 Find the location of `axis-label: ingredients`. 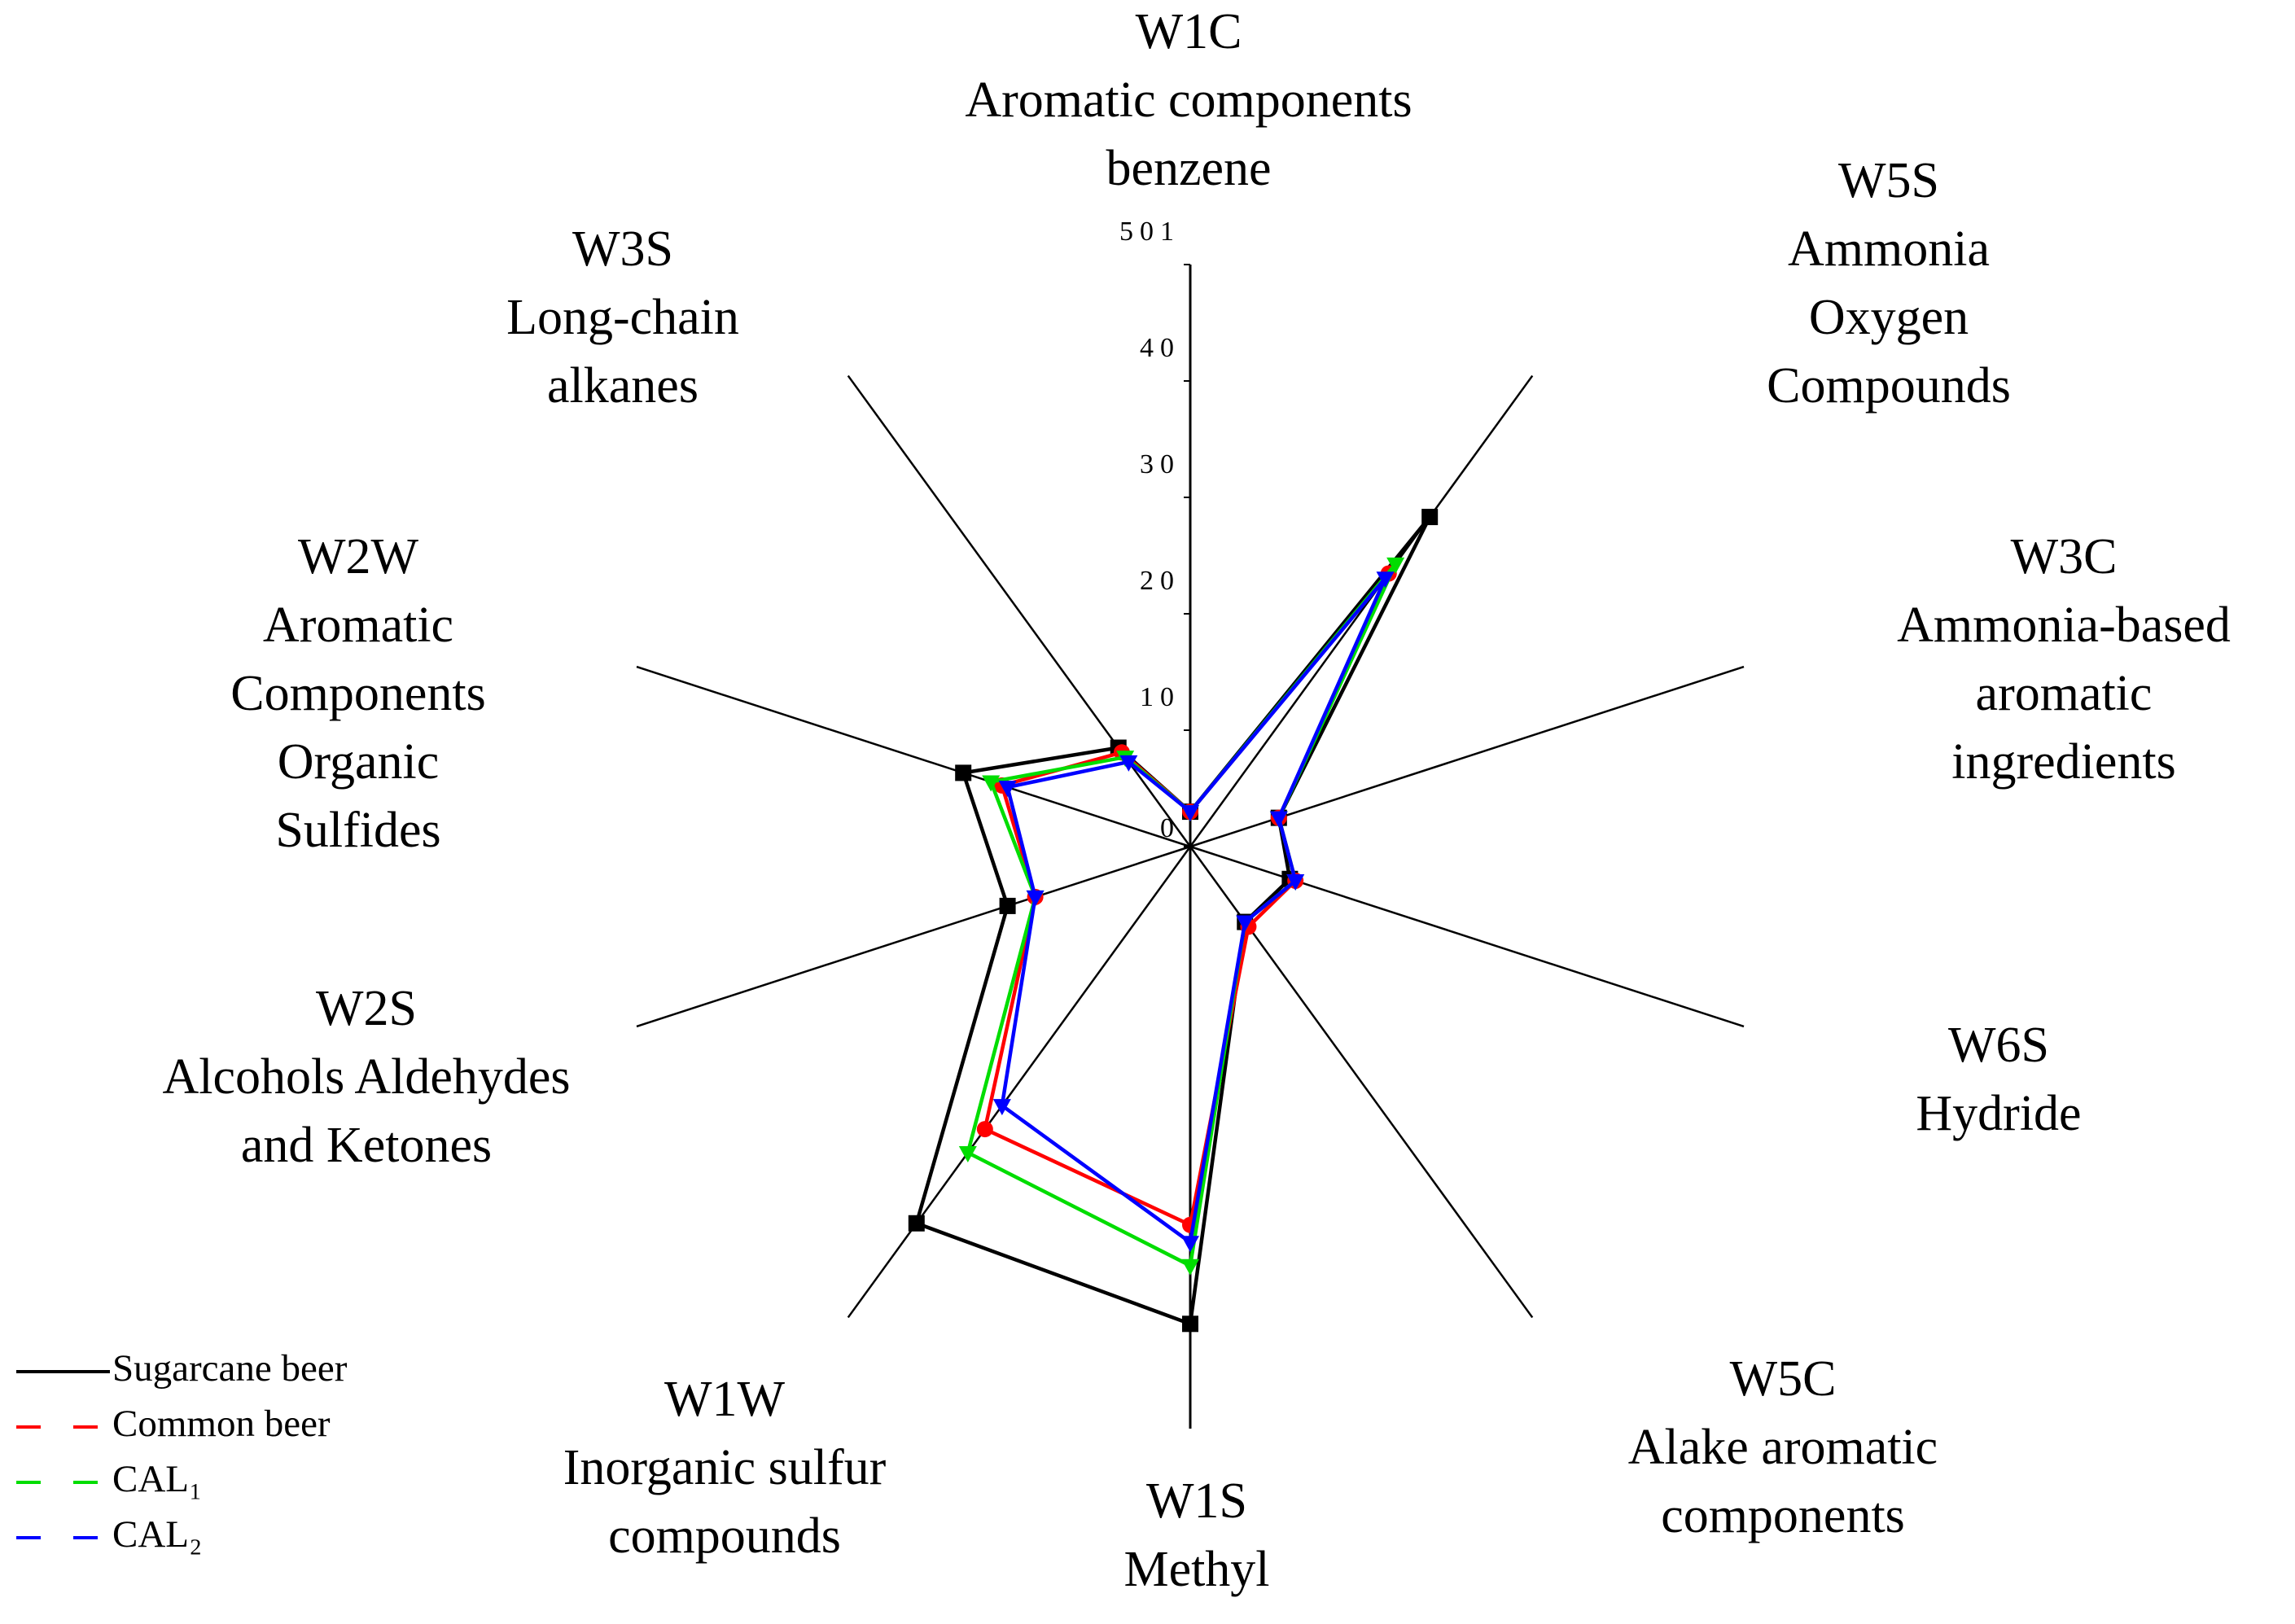

axis-label: ingredients is located at coordinates (2063, 762).